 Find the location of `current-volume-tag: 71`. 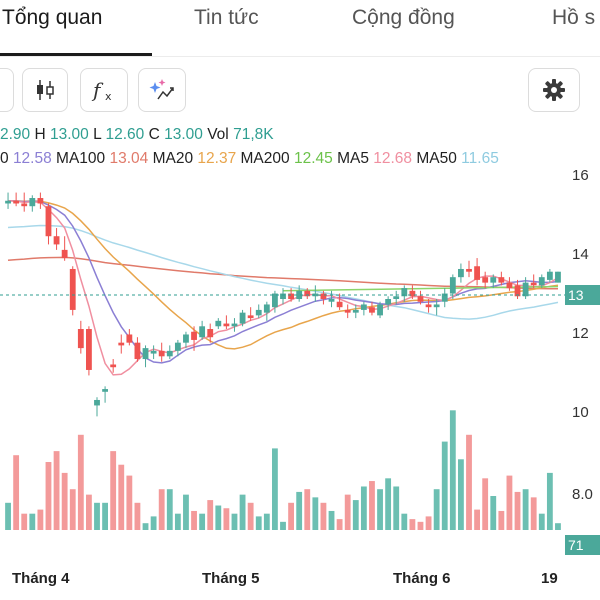

current-volume-tag: 71 is located at coordinates (582, 545).